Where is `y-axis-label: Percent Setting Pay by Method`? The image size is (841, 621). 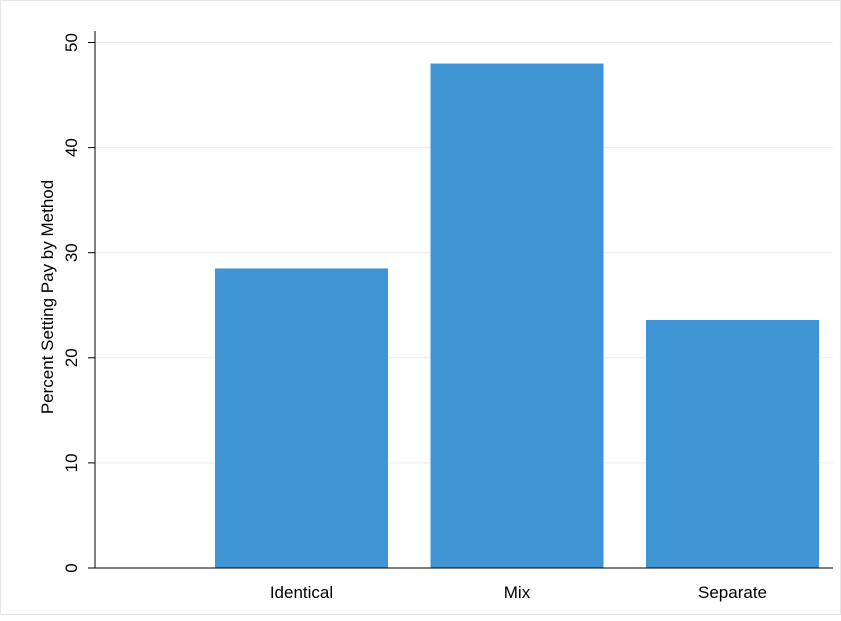 y-axis-label: Percent Setting Pay by Method is located at coordinates (47, 297).